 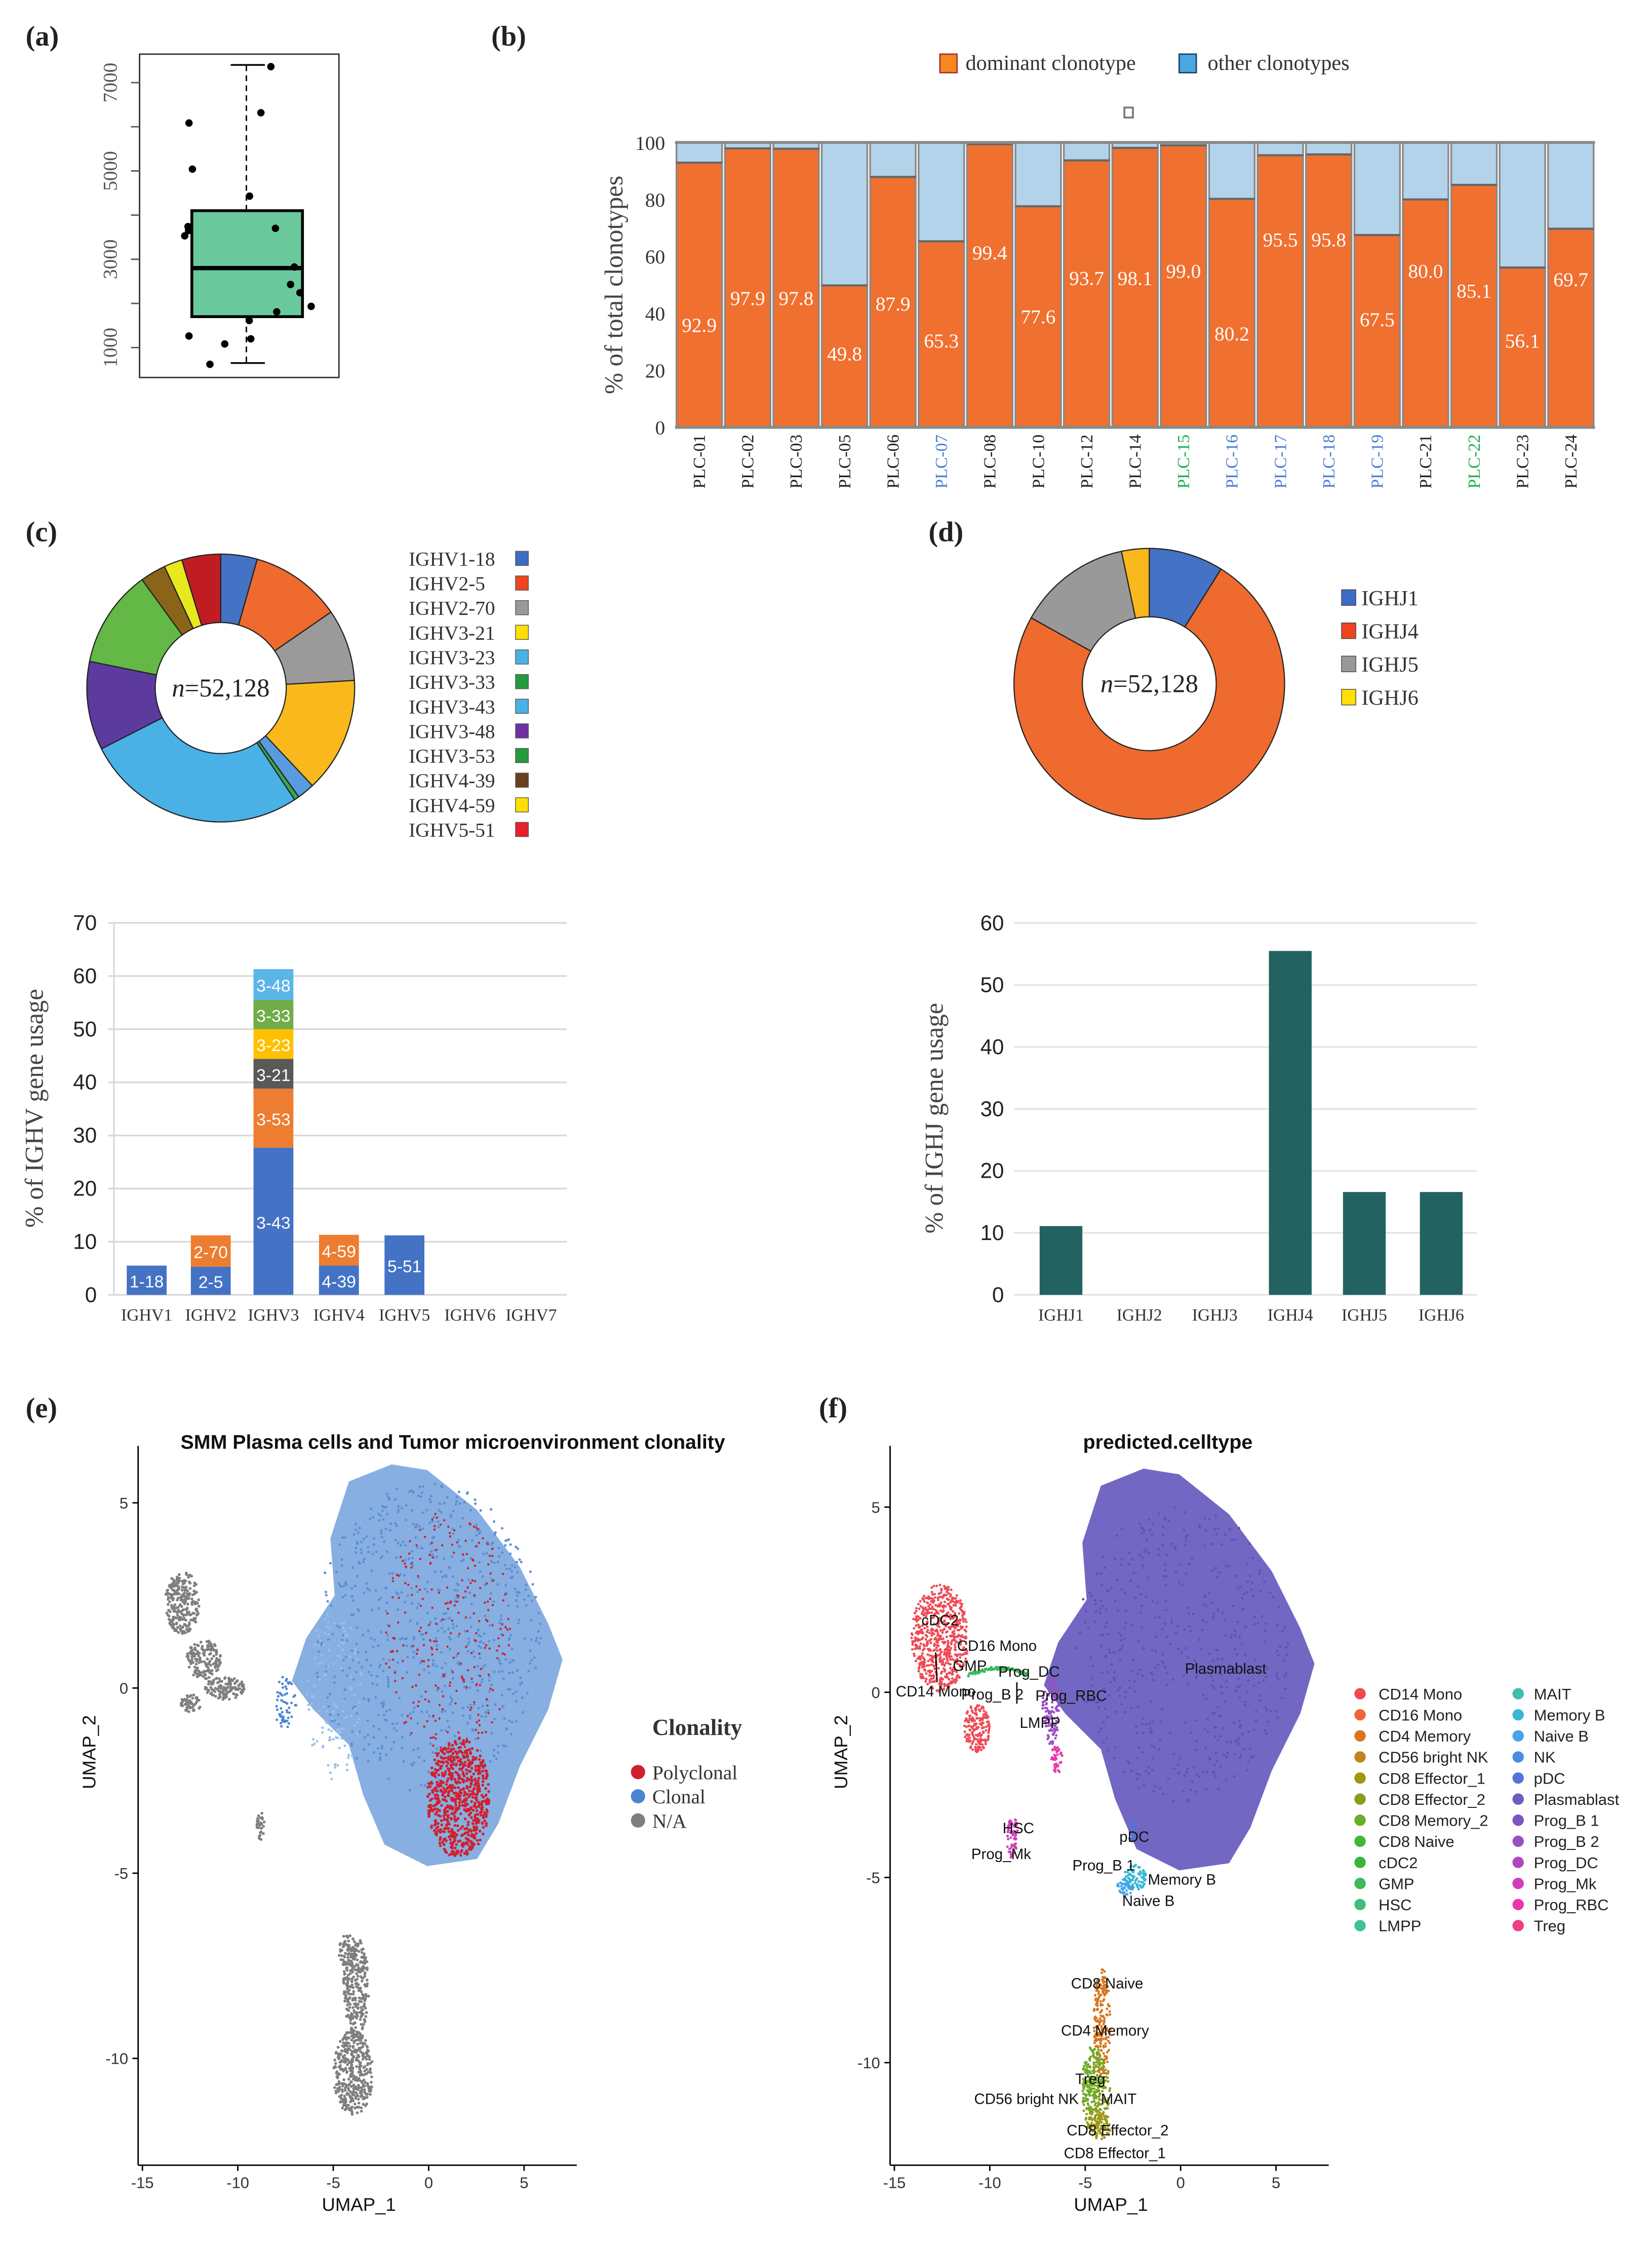 What do you see at coordinates (1051, 63) in the screenshot?
I see `legend-label-dominant: dominant clonotype` at bounding box center [1051, 63].